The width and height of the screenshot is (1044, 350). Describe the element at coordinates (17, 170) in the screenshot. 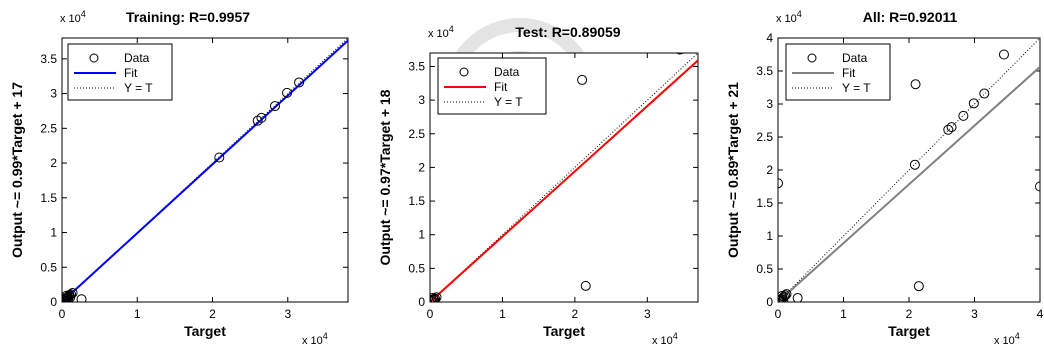

I see `y-axis-label: Output ~= 0.99*Target + 17` at that location.